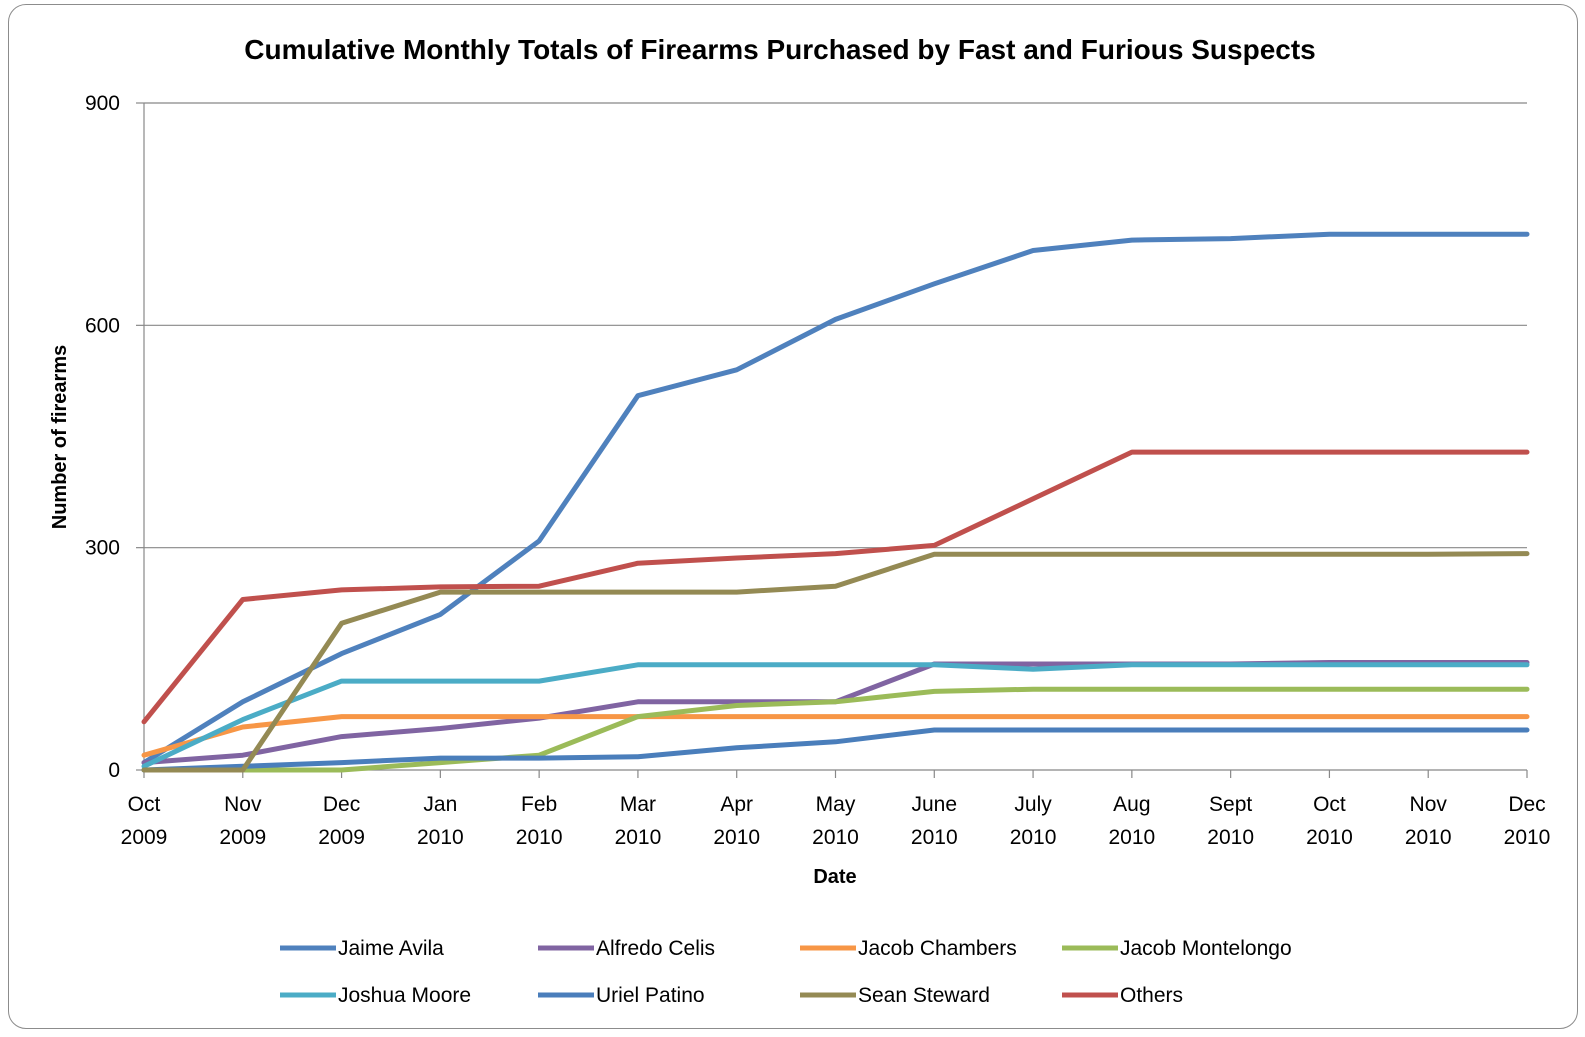  Describe the element at coordinates (638, 804) in the screenshot. I see `x-tick-label: Mar` at that location.